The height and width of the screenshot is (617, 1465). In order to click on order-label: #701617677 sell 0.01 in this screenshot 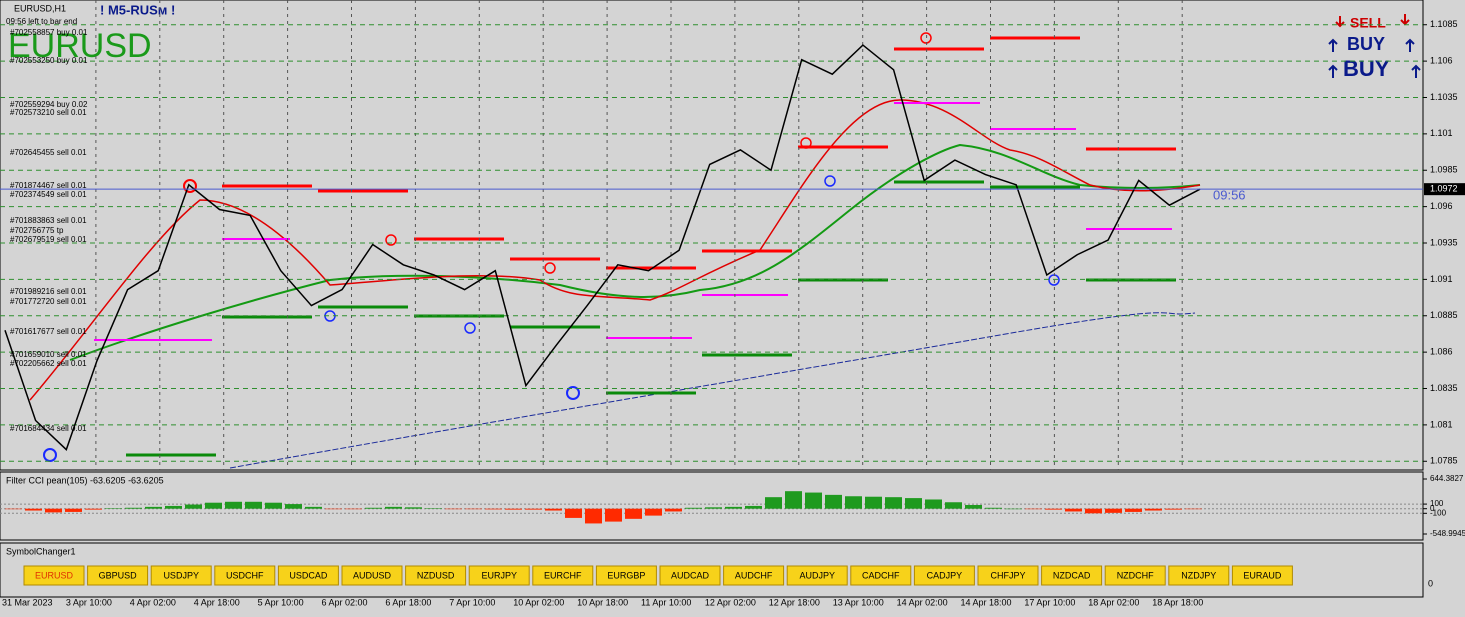, I will do `click(48, 331)`.